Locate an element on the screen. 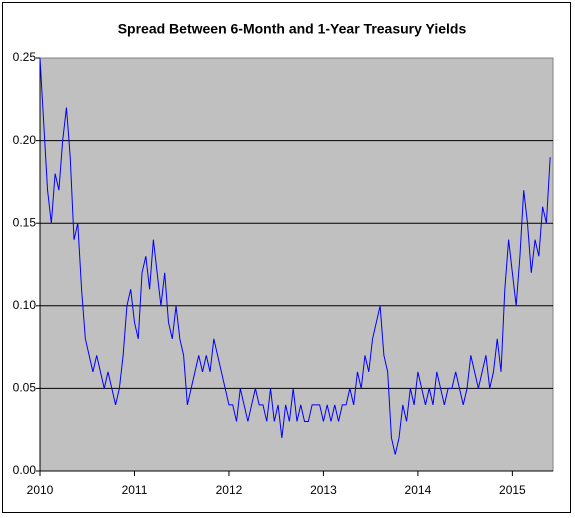 The width and height of the screenshot is (575, 518). y-tick-label: 0.10 is located at coordinates (25, 305).